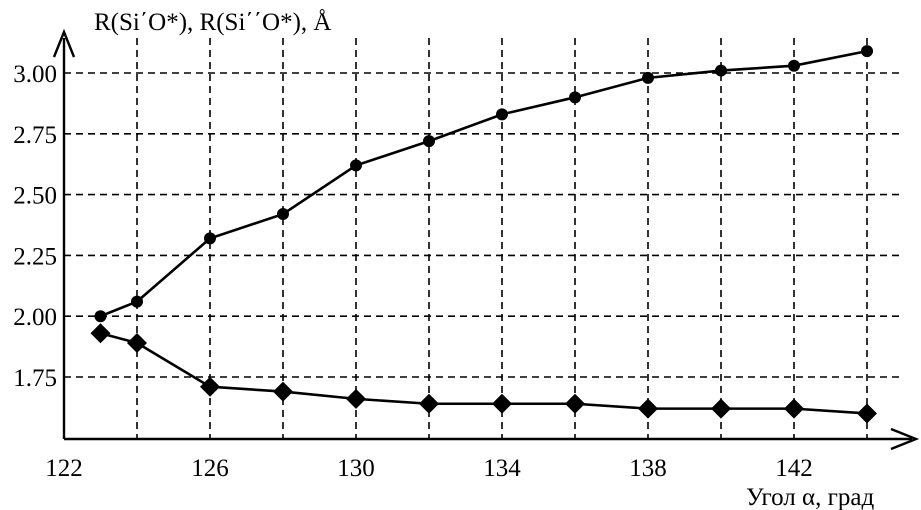  What do you see at coordinates (64, 468) in the screenshot?
I see `x-tick-label: 122` at bounding box center [64, 468].